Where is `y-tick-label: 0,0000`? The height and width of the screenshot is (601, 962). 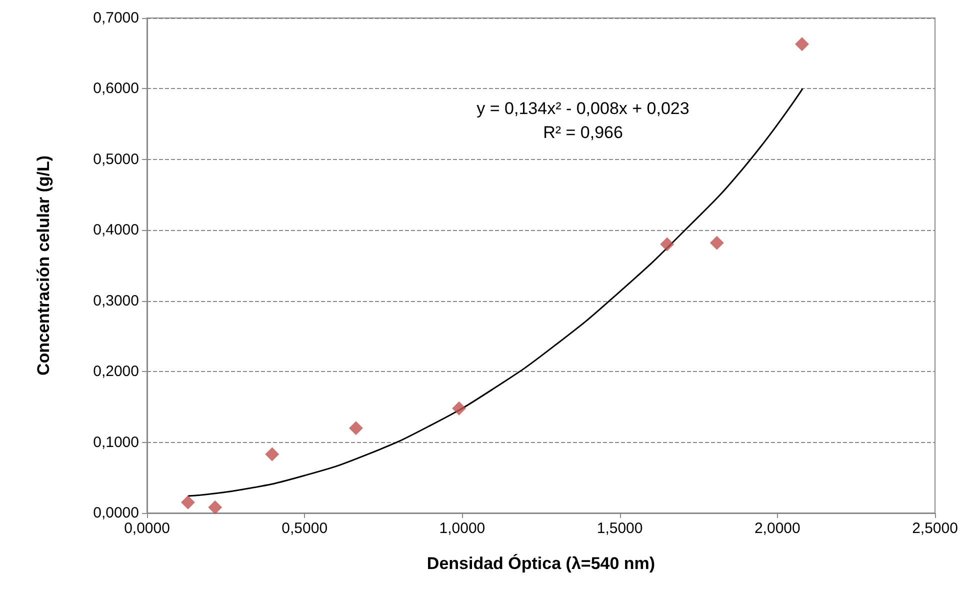 y-tick-label: 0,0000 is located at coordinates (116, 513).